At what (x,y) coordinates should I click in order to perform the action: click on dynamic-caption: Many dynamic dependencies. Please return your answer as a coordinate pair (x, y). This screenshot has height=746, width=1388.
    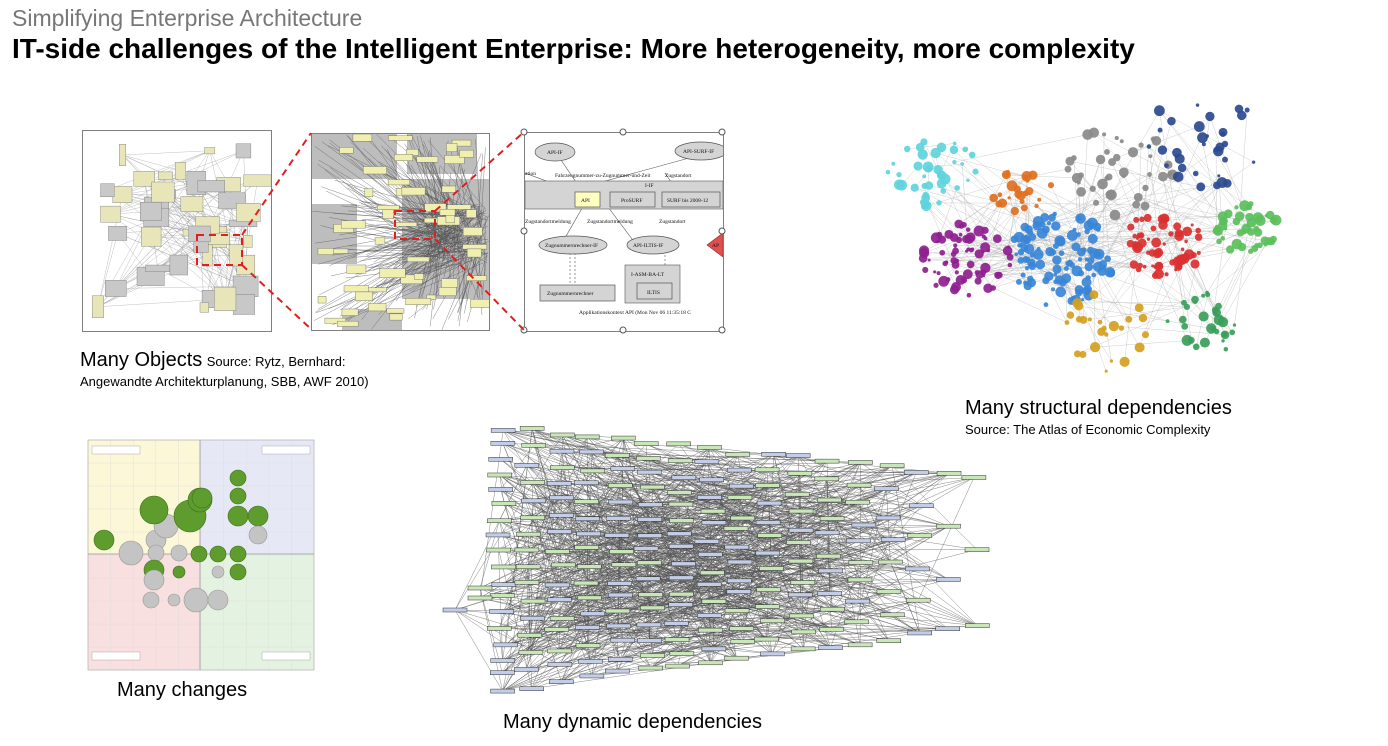
    Looking at the image, I should click on (633, 722).